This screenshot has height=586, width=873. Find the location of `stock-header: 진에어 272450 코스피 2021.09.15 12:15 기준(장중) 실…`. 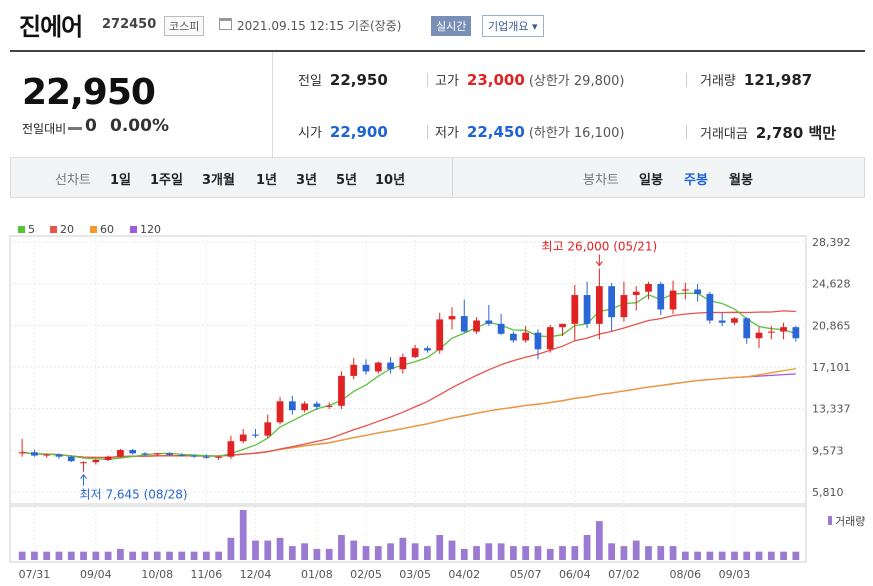

stock-header: 진에어 272450 코스피 2021.09.15 12:15 기준(장중) 실… is located at coordinates (436, 25).